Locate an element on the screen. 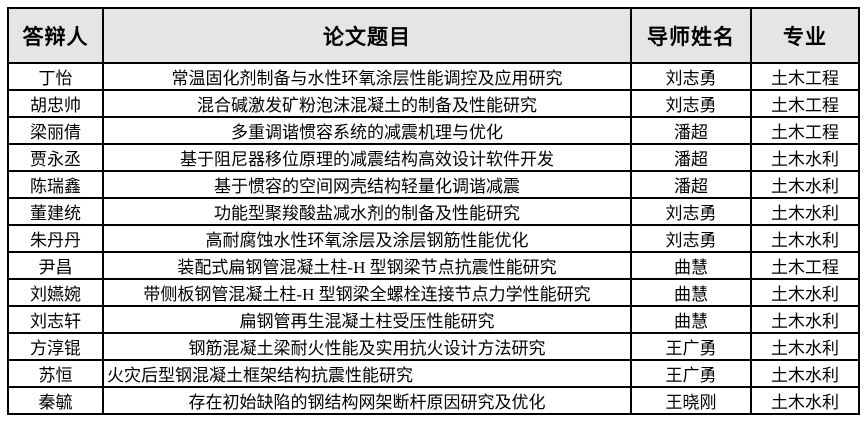 The image size is (865, 440). thesis-title-cell: 装配式扁钢管混凝土柱-H 型钢梁节点抗震性能研究 is located at coordinates (367, 265).